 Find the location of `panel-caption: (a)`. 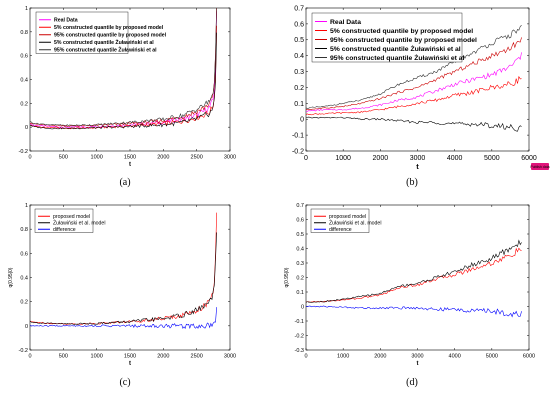

panel-caption: (a) is located at coordinates (124, 182).